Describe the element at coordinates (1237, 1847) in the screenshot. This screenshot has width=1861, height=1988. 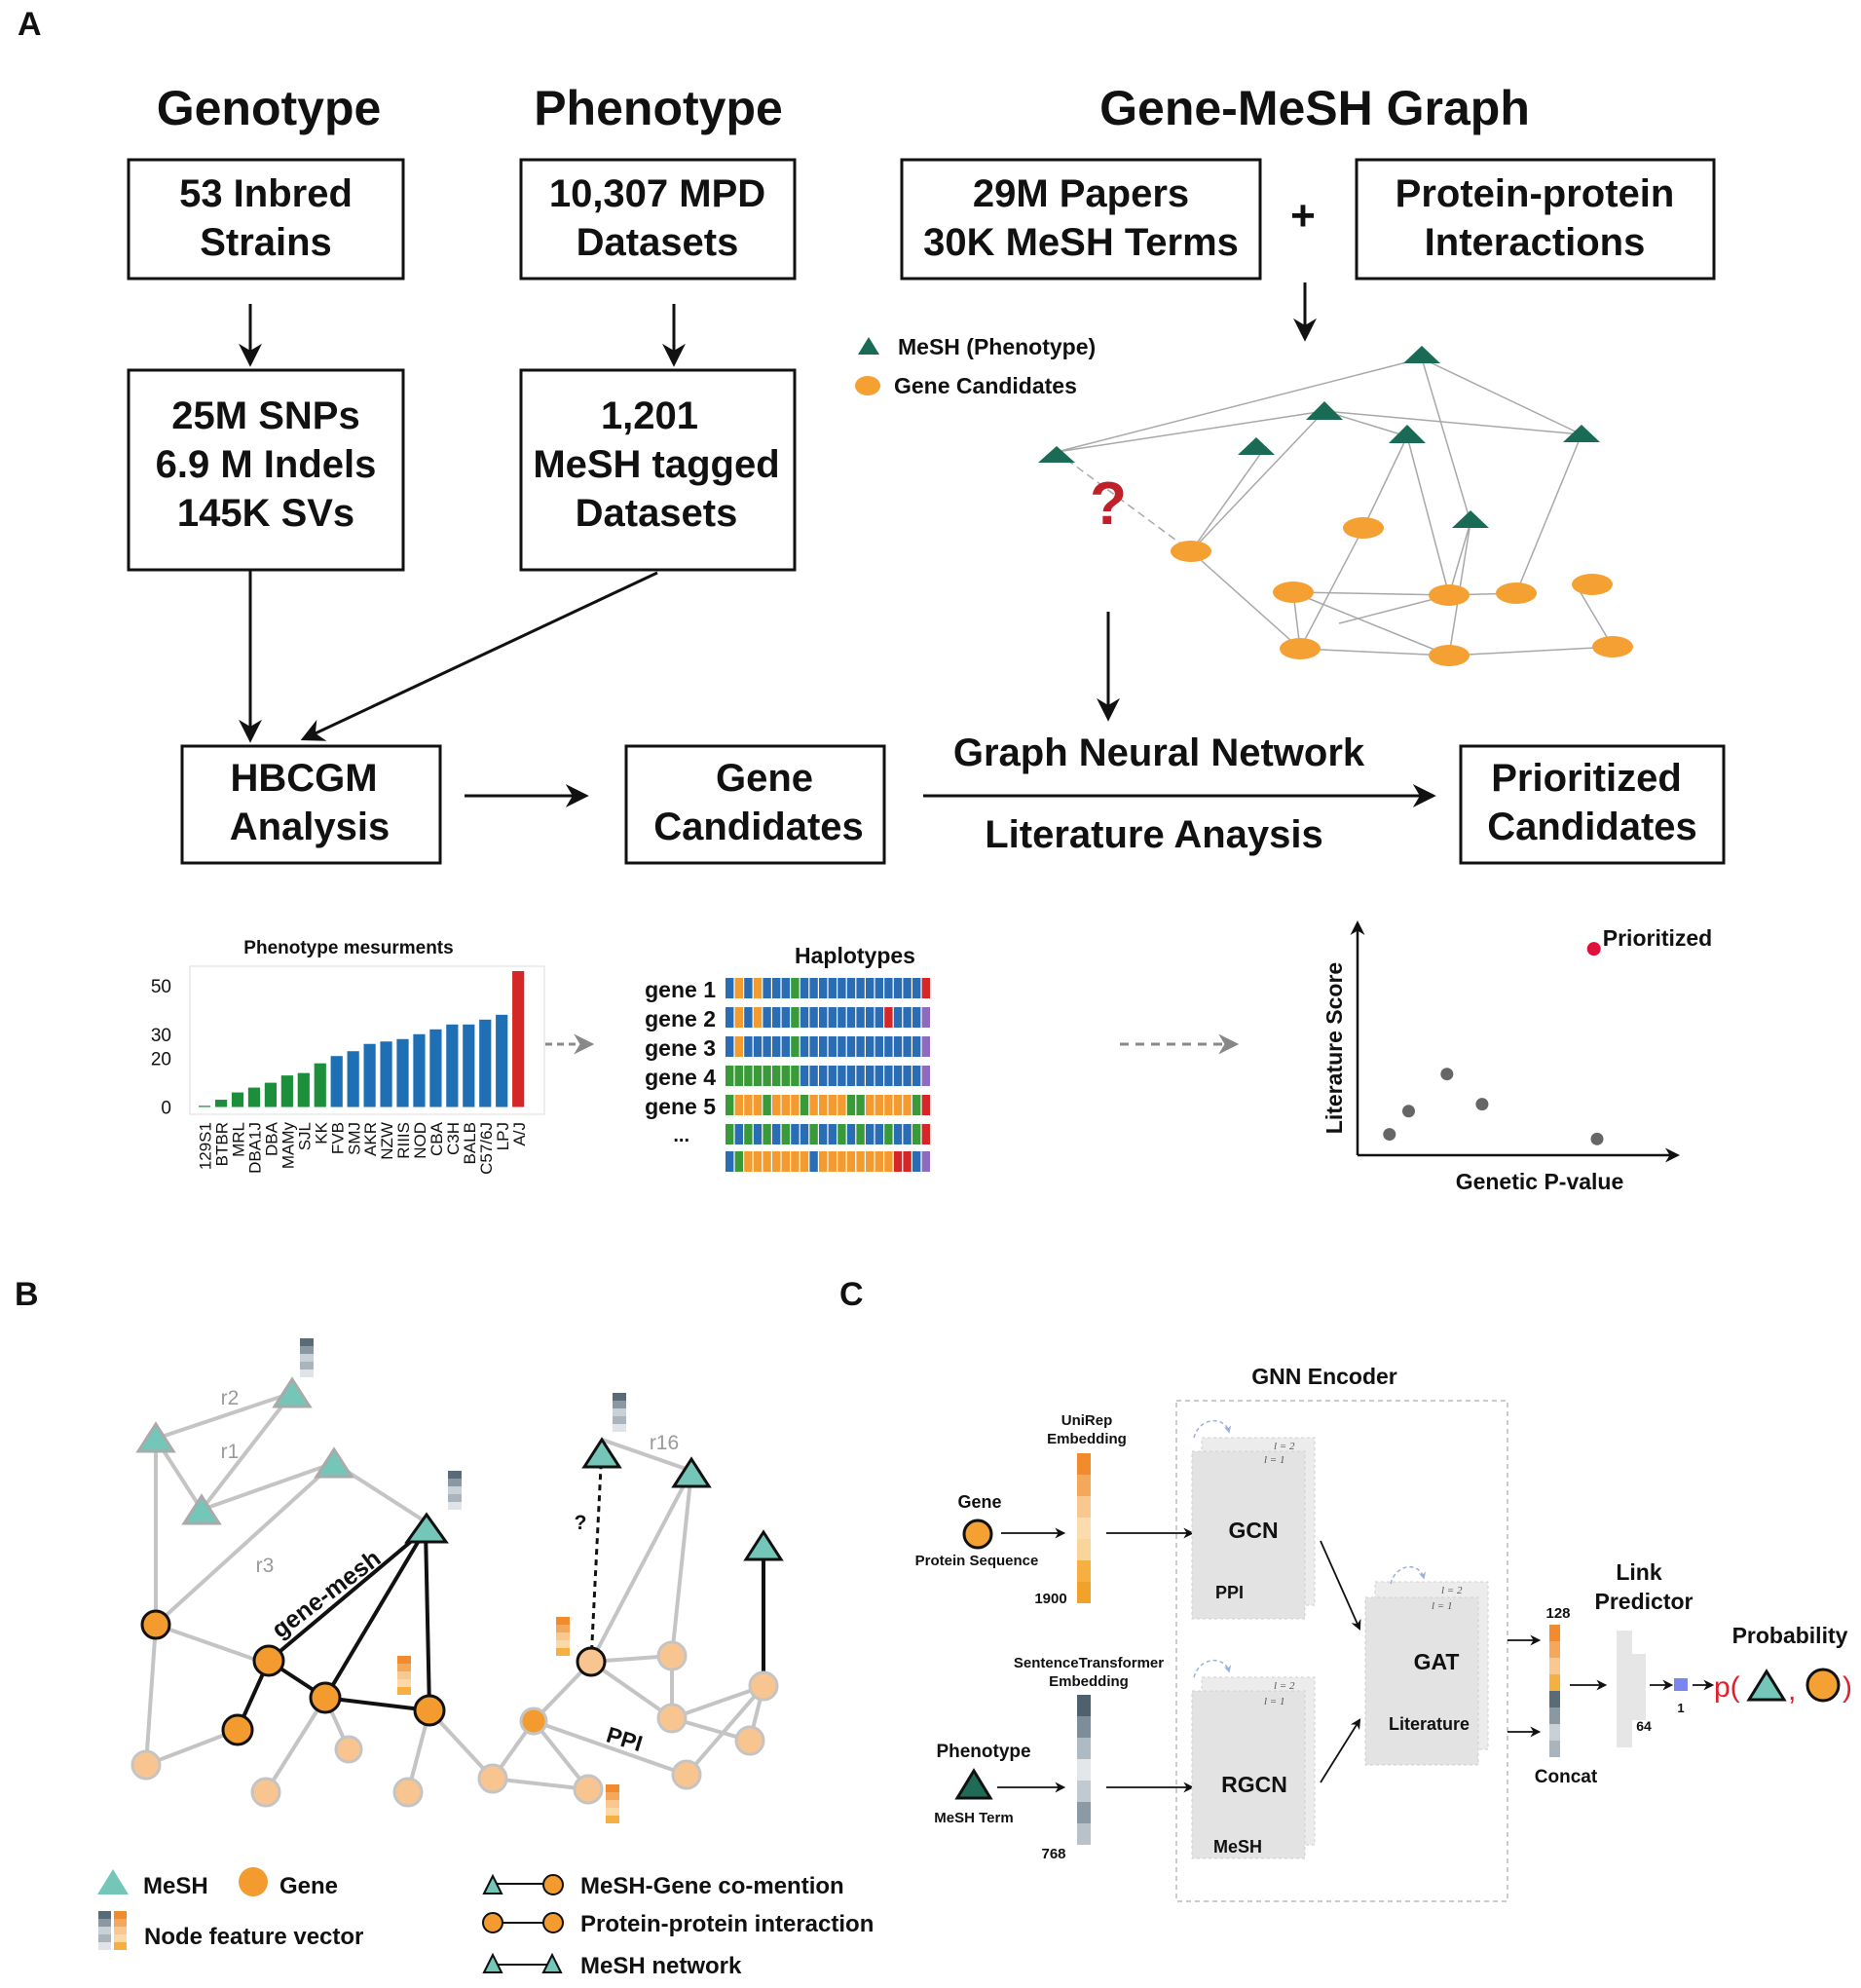
I see `rgcn-mesh-label: MeSH` at that location.